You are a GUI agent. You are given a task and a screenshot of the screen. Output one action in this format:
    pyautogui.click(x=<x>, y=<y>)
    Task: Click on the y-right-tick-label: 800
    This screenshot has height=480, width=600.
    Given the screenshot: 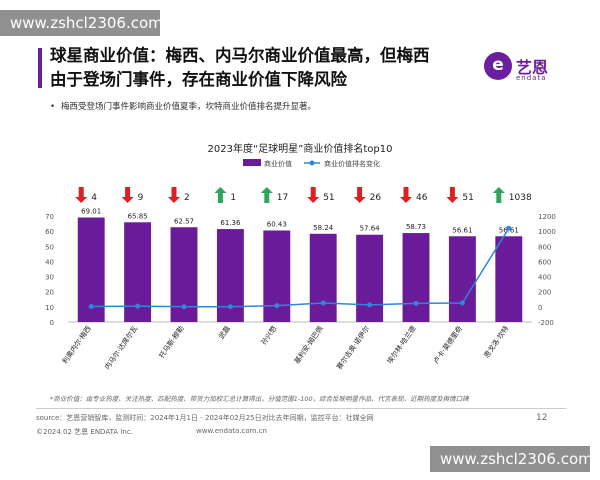 What is the action you would take?
    pyautogui.click(x=544, y=247)
    